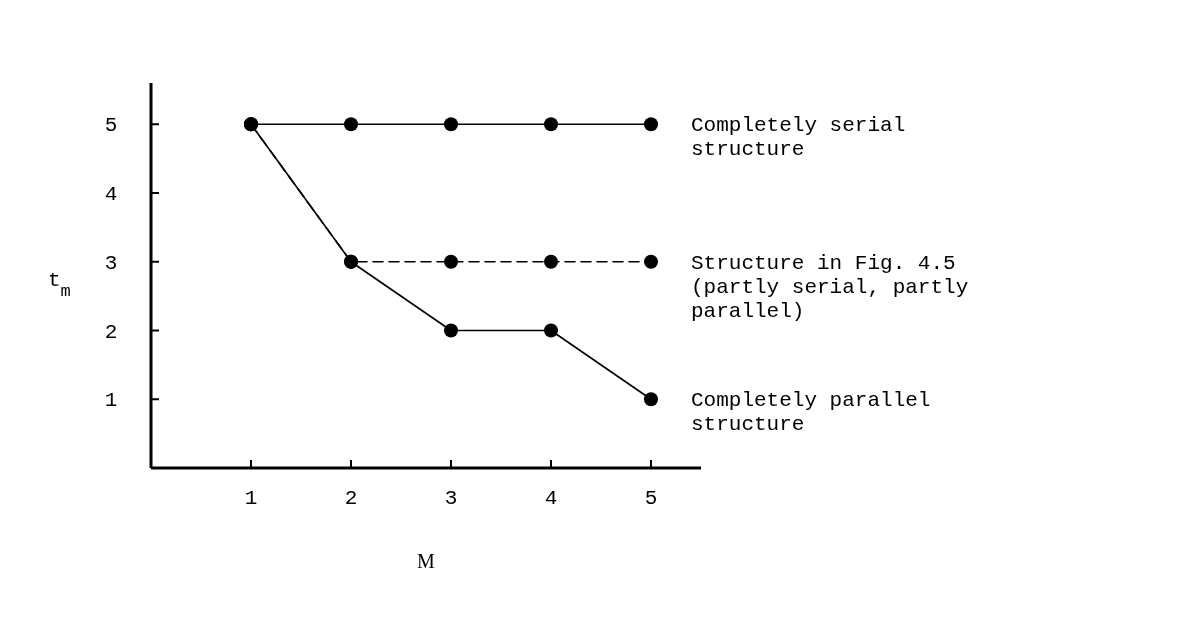  Describe the element at coordinates (111, 194) in the screenshot. I see `y-tick-label: 4` at that location.